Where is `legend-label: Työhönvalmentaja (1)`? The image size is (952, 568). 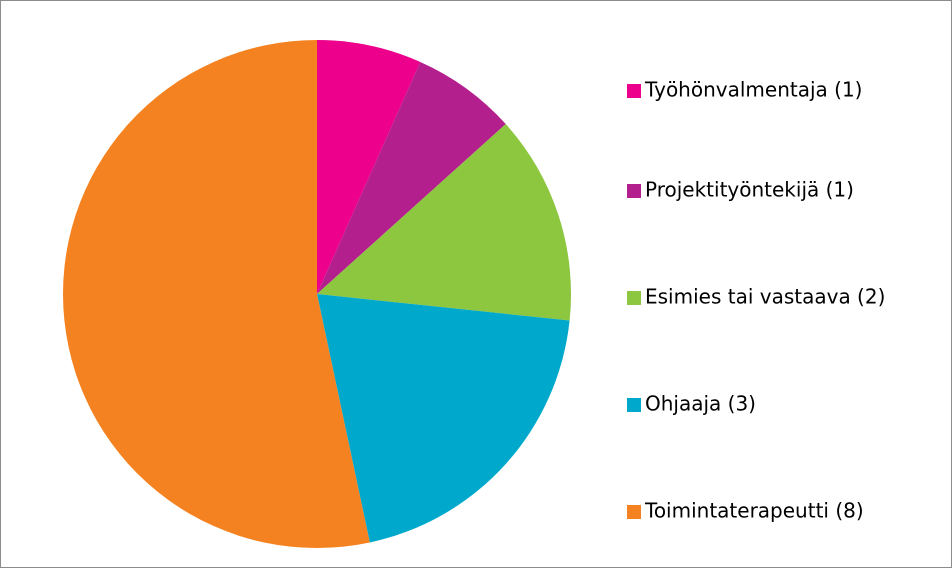 legend-label: Työhönvalmentaja (1) is located at coordinates (753, 90).